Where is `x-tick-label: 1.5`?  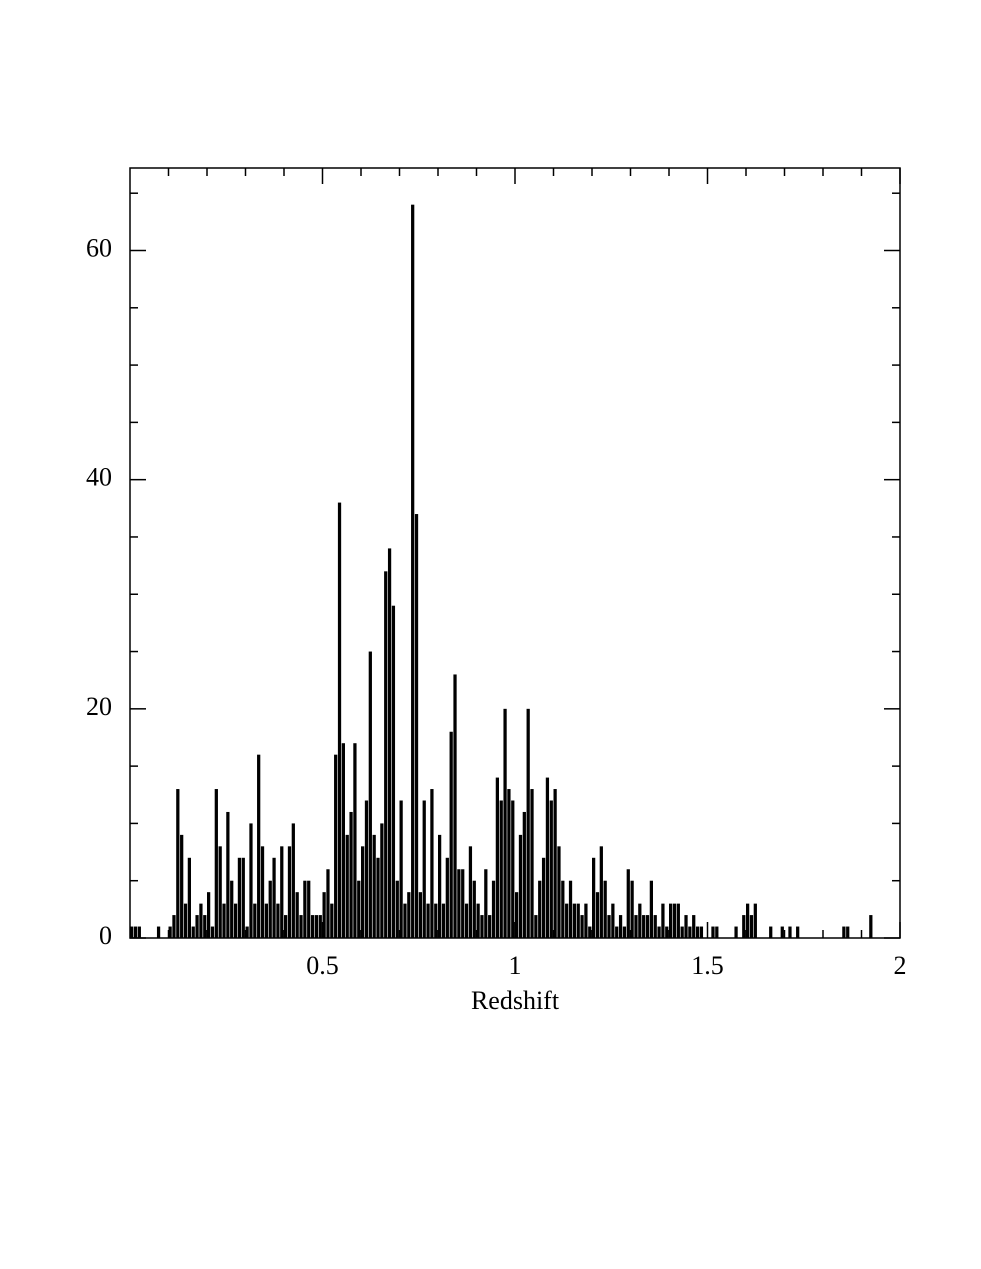
x-tick-label: 1.5 is located at coordinates (707, 965).